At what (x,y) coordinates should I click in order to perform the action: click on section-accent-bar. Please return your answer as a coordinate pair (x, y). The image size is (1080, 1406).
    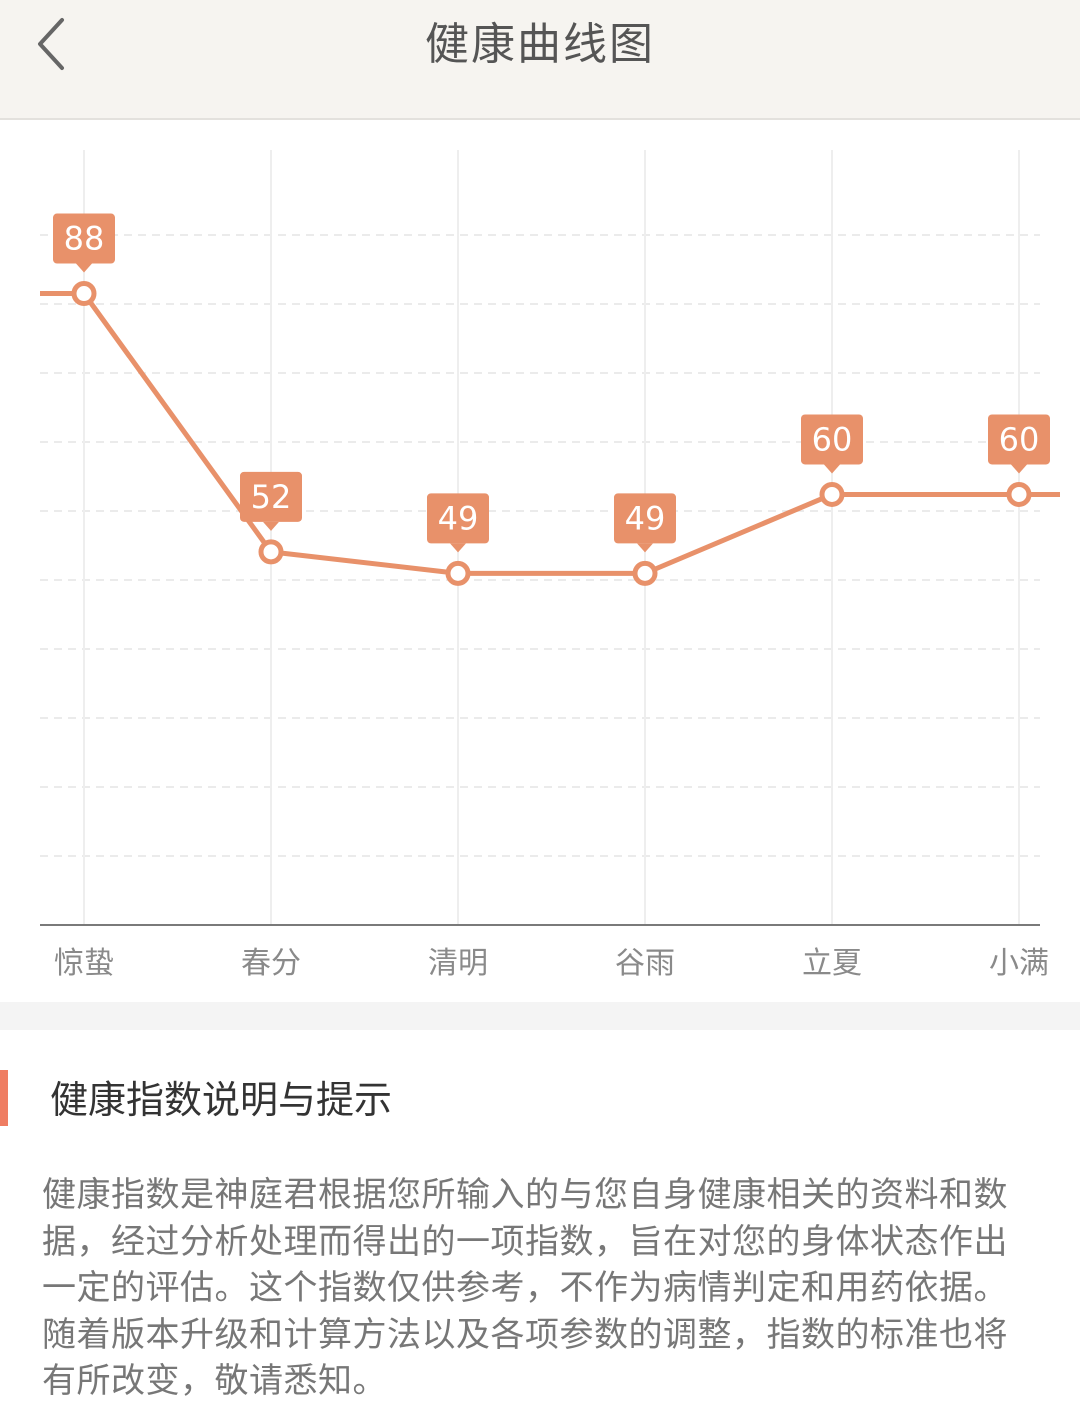
    Looking at the image, I should click on (4, 1098).